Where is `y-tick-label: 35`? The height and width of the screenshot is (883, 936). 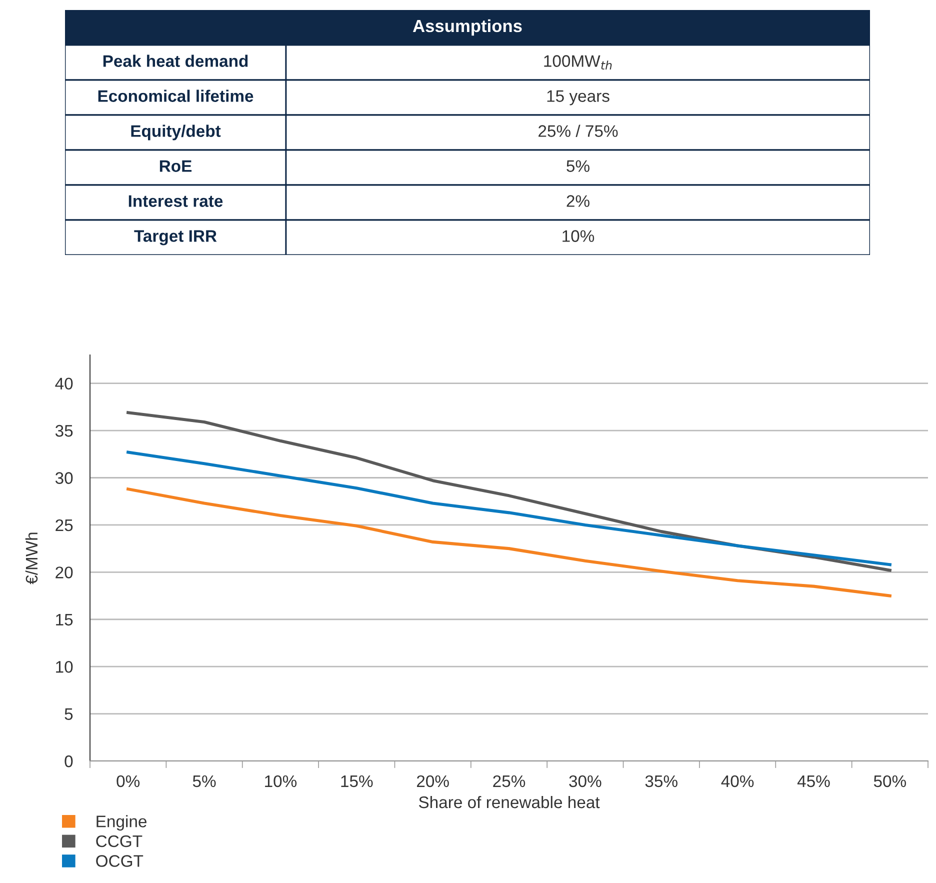
y-tick-label: 35 is located at coordinates (64, 430).